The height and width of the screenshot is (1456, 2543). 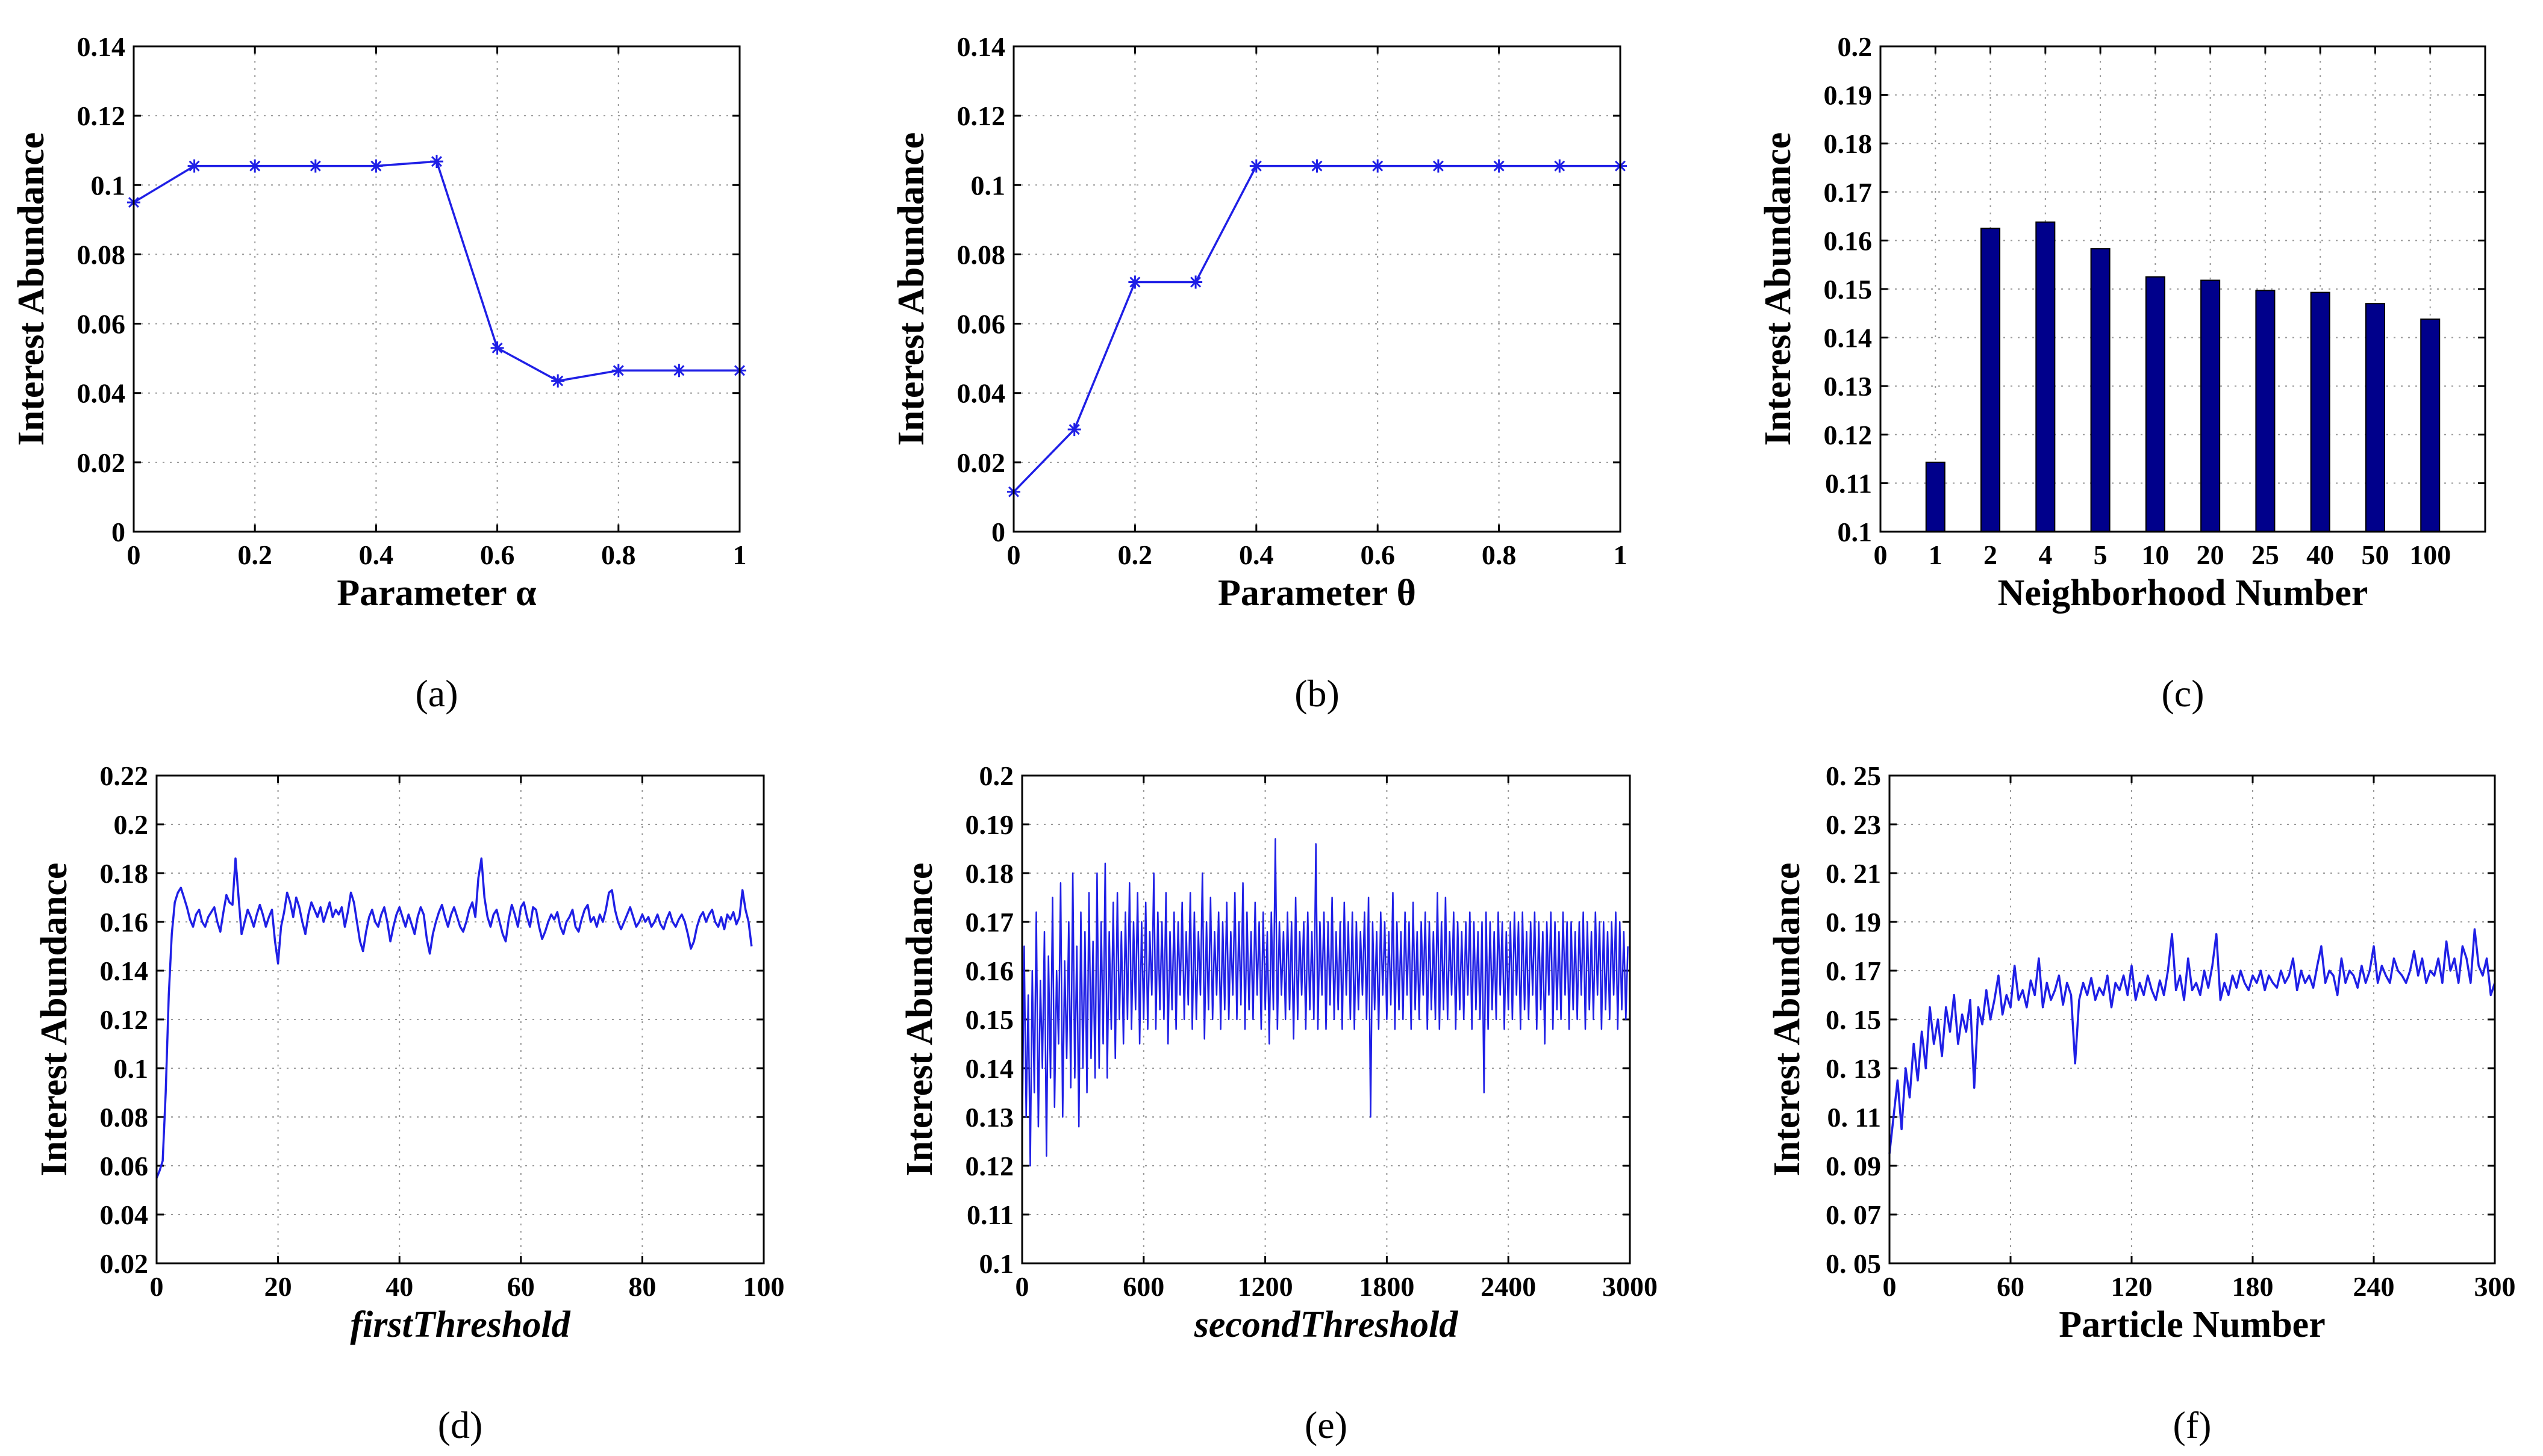 I want to click on y-tick-label: 0.22, so click(x=124, y=776).